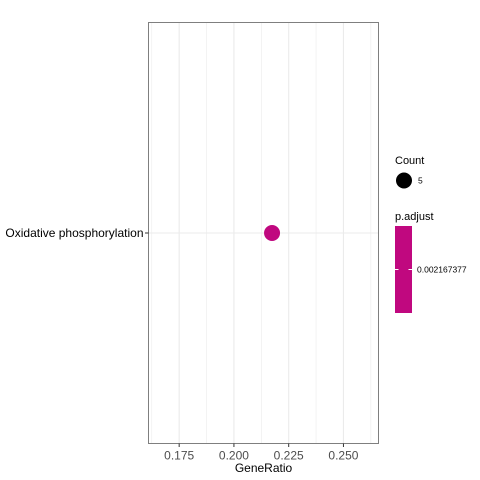  What do you see at coordinates (234, 456) in the screenshot?
I see `x-tick-label: 0.200` at bounding box center [234, 456].